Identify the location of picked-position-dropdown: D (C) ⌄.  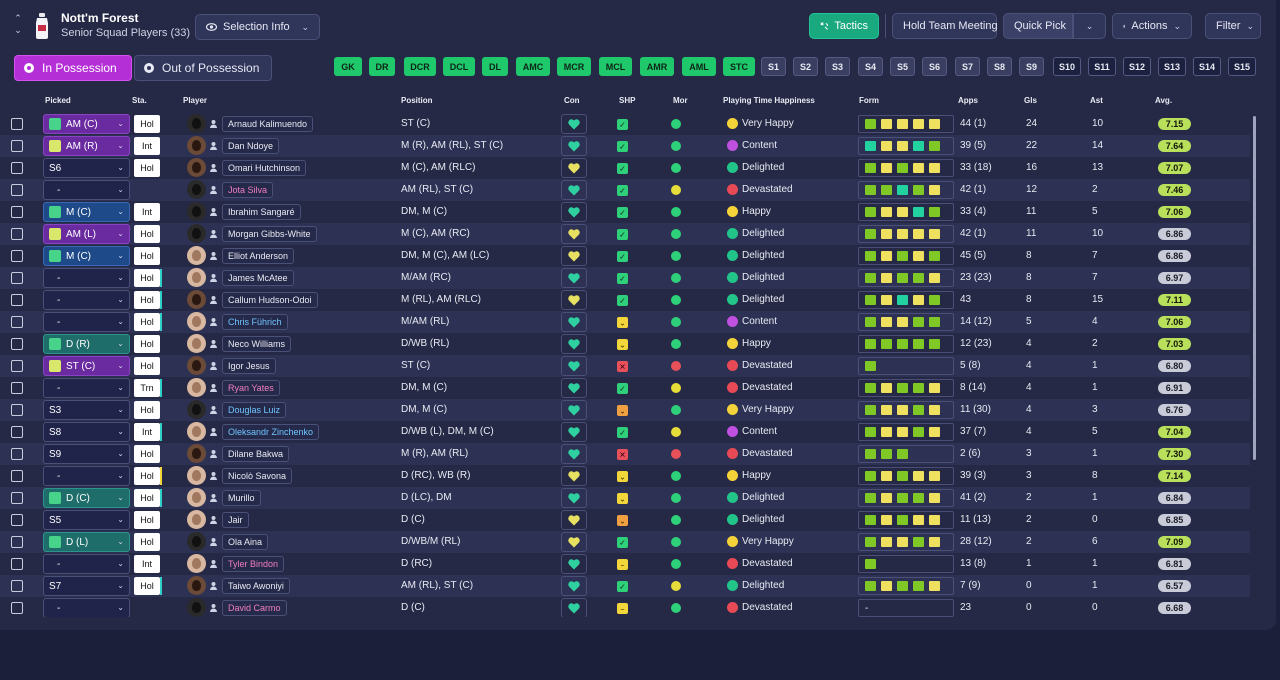
(86, 498).